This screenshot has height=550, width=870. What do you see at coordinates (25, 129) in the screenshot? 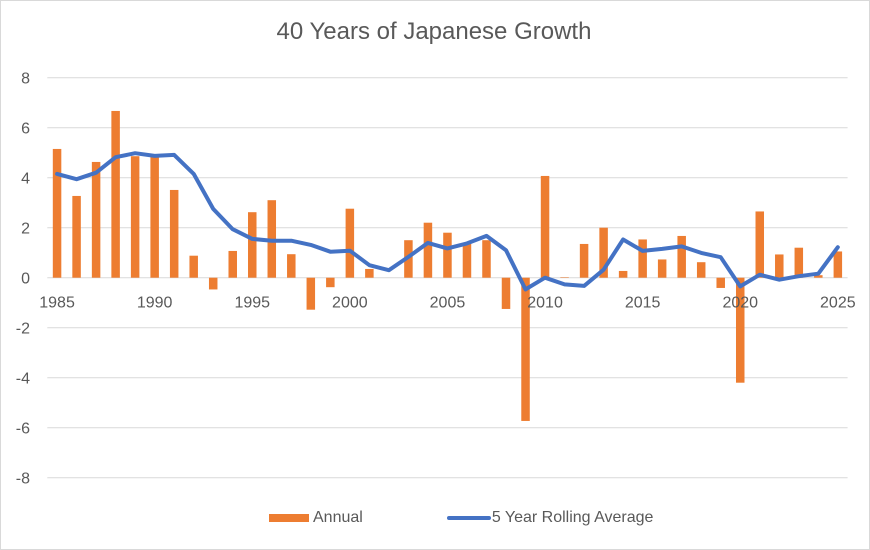
I see `y-tick-label: 6` at bounding box center [25, 129].